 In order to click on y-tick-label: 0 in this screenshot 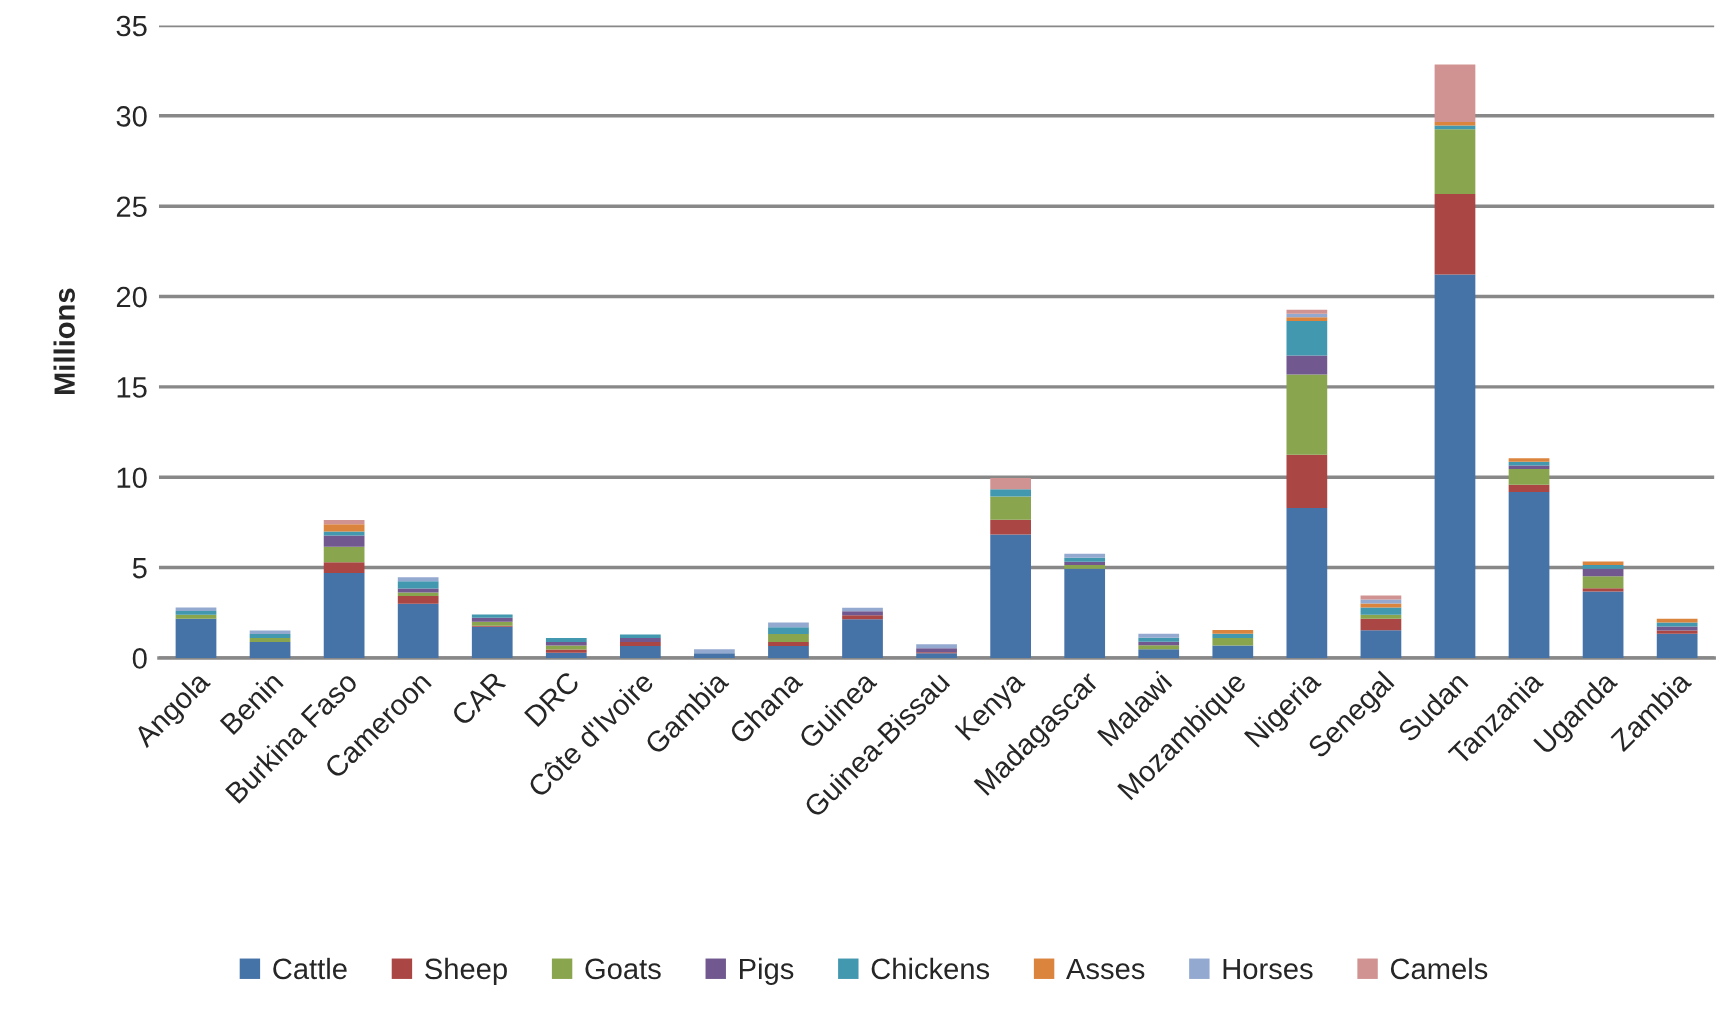, I will do `click(139, 658)`.